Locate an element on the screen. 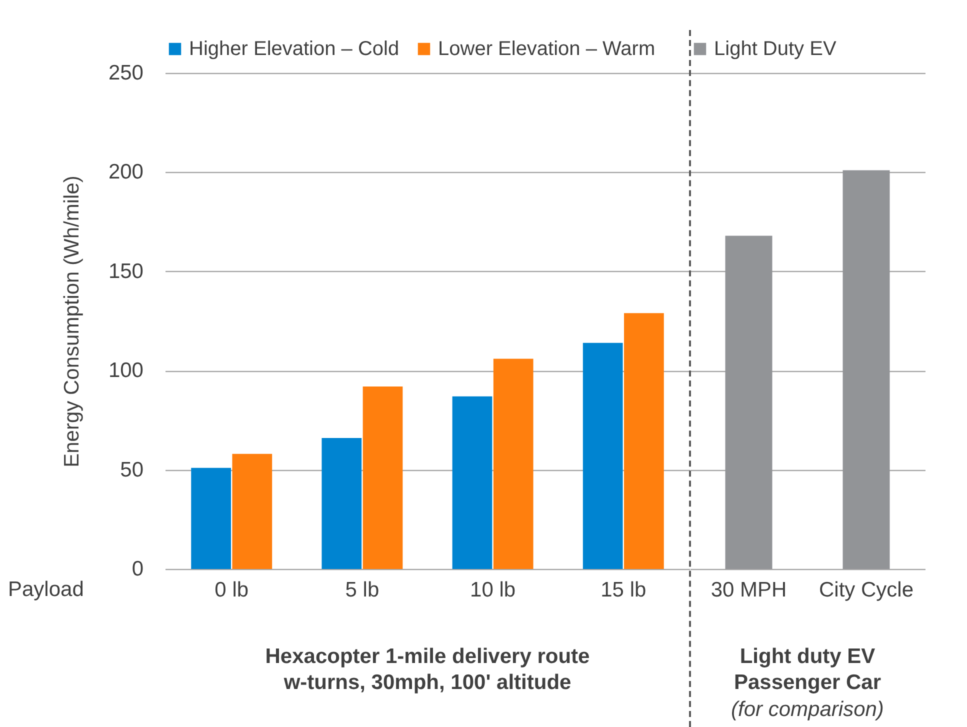  x-tick-label: City Cycle is located at coordinates (866, 590).